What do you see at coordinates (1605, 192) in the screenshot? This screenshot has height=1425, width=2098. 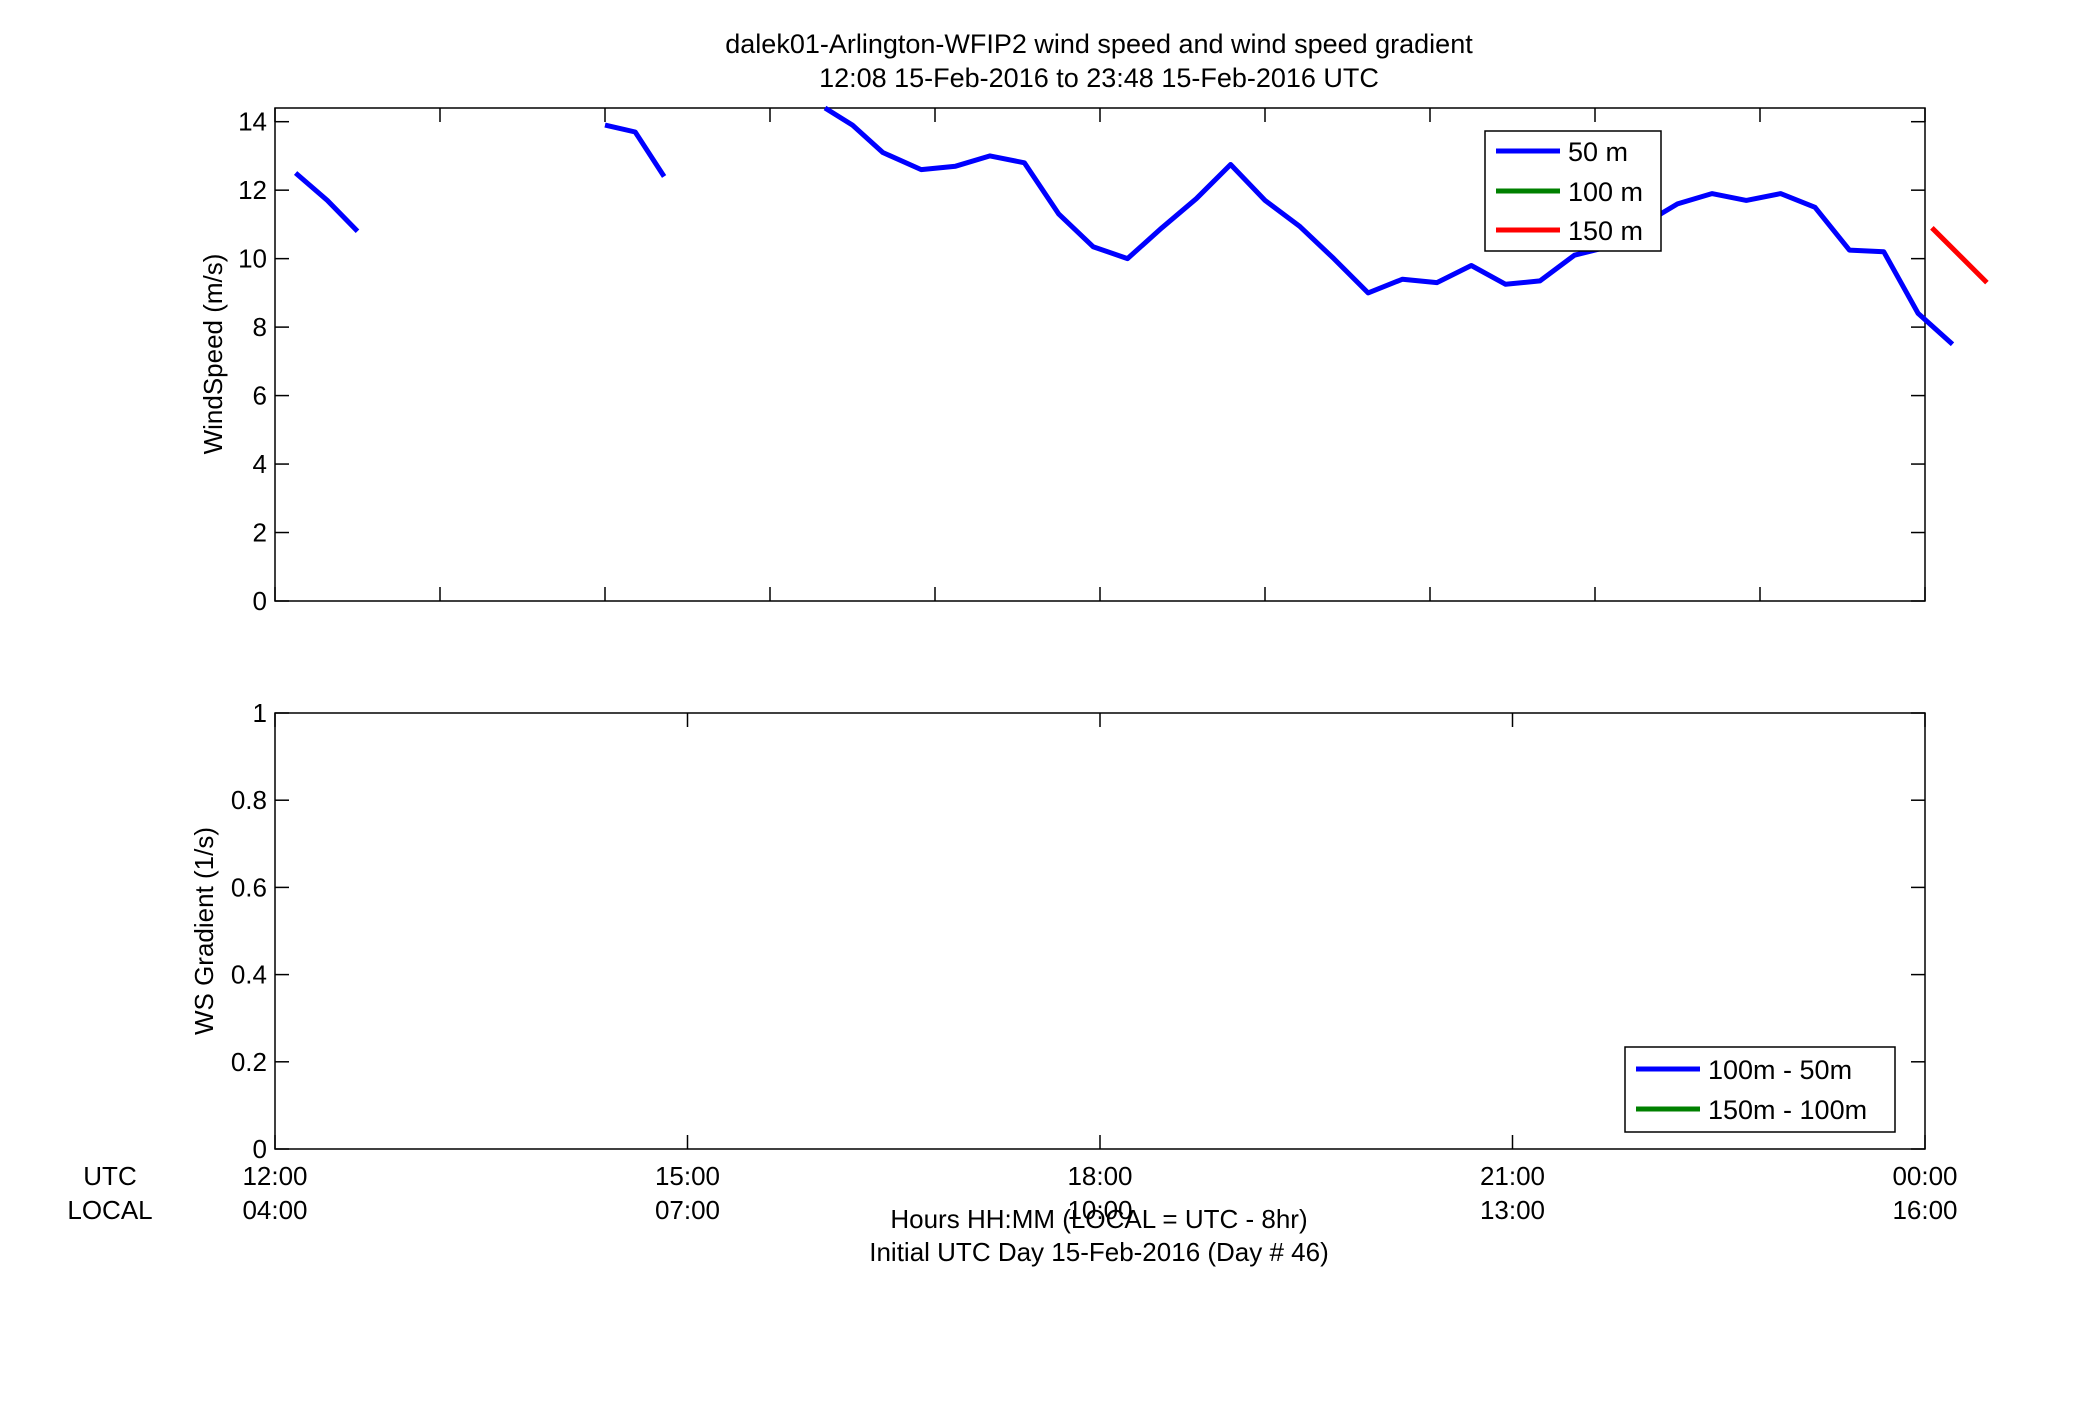 I see `legend-label-100m: 100 m` at bounding box center [1605, 192].